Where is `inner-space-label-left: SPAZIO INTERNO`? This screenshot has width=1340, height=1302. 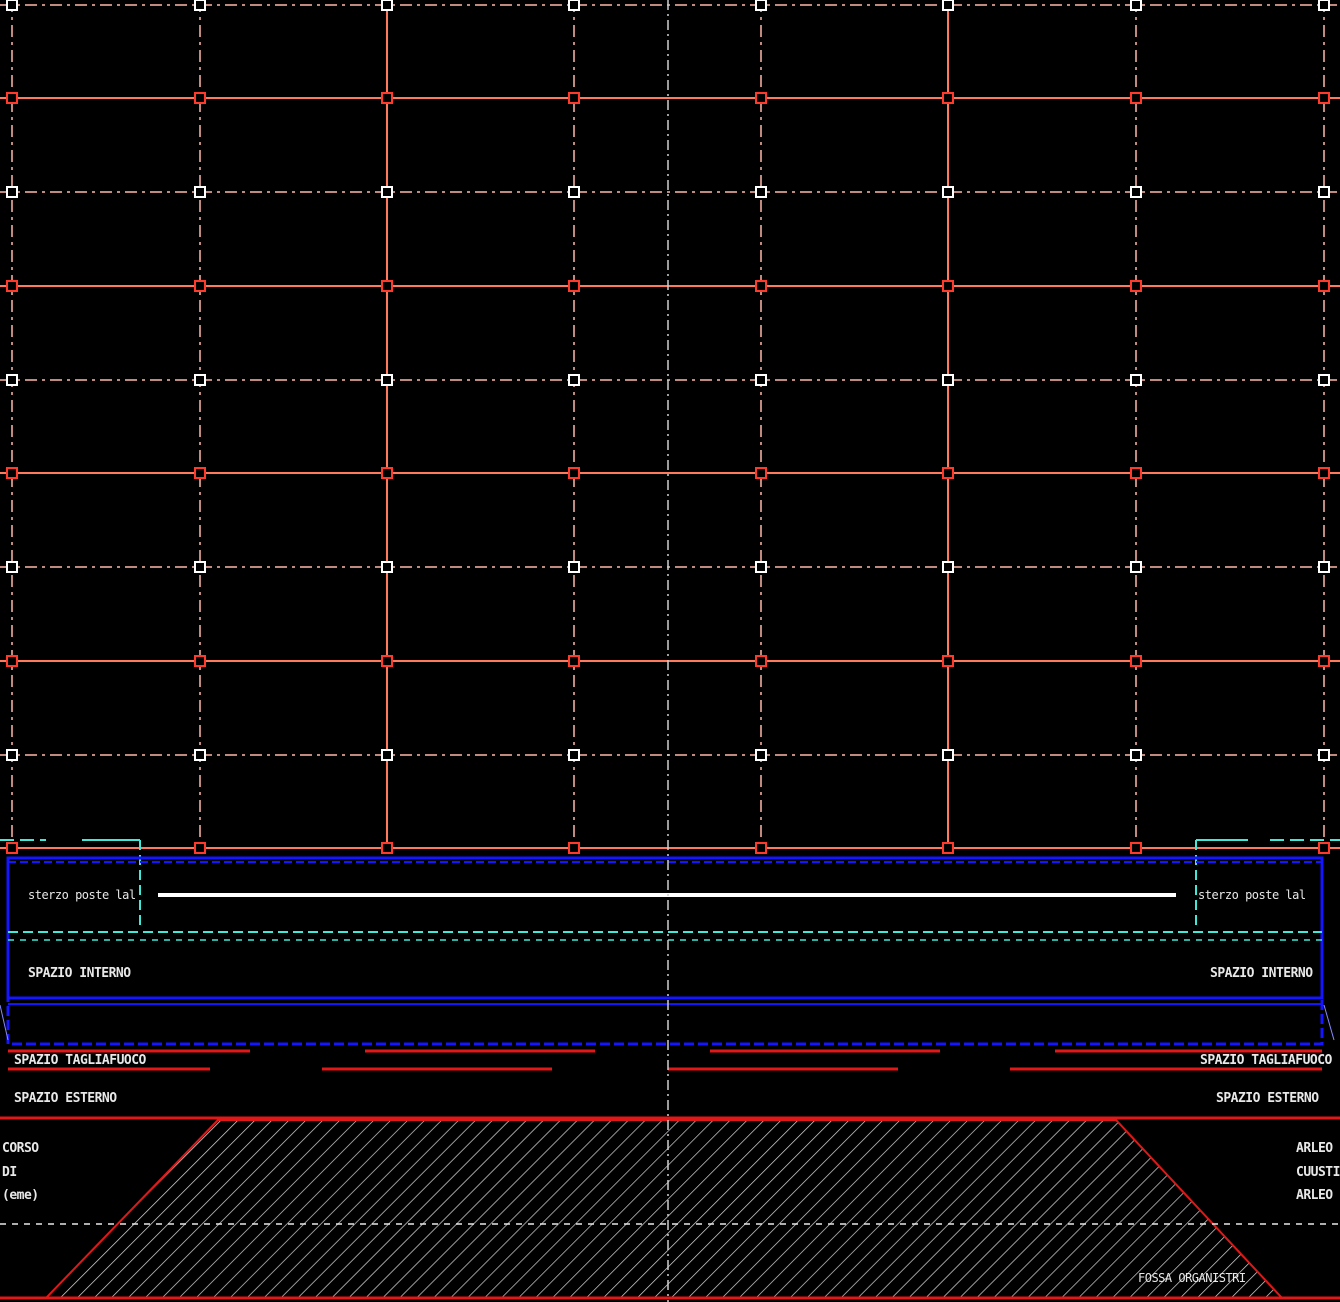
inner-space-label-left: SPAZIO INTERNO is located at coordinates (79, 973).